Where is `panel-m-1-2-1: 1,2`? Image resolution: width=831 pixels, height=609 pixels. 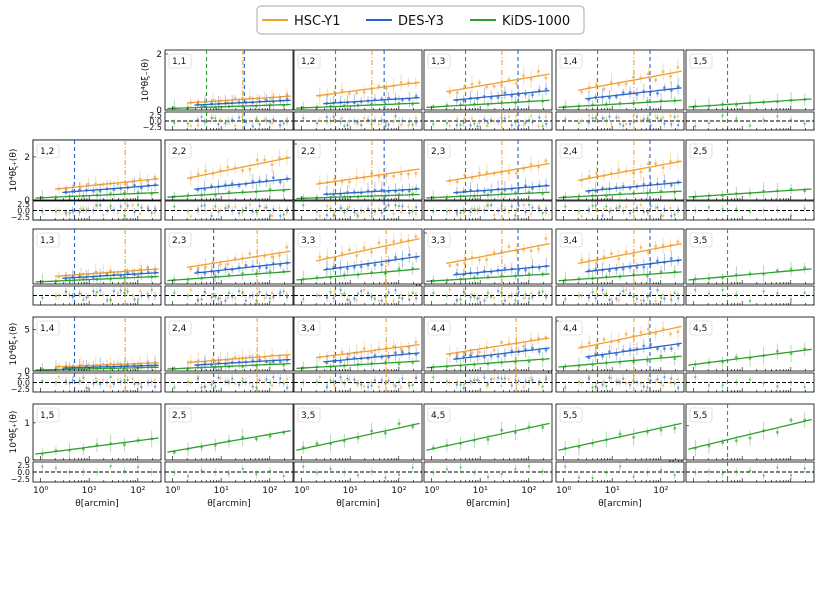
panel-m-1-2-1: 1,2 is located at coordinates (358, 90).